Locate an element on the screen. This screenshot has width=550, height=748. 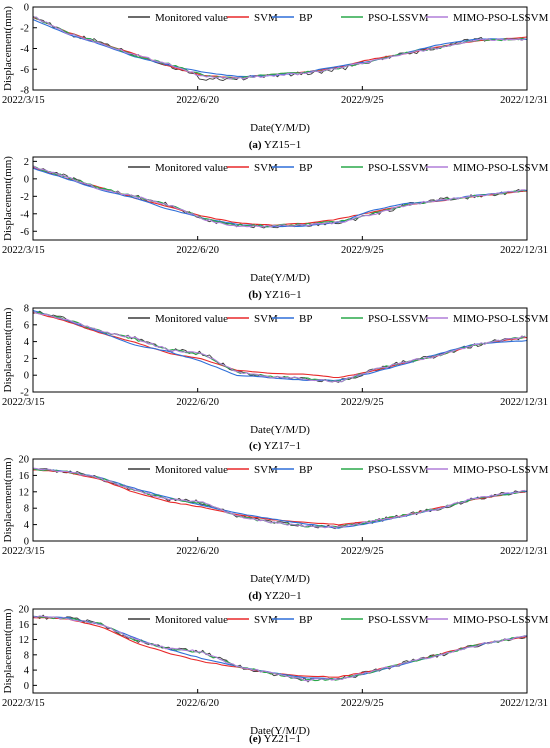
y-tick-label: -4 is located at coordinates (24, 49).